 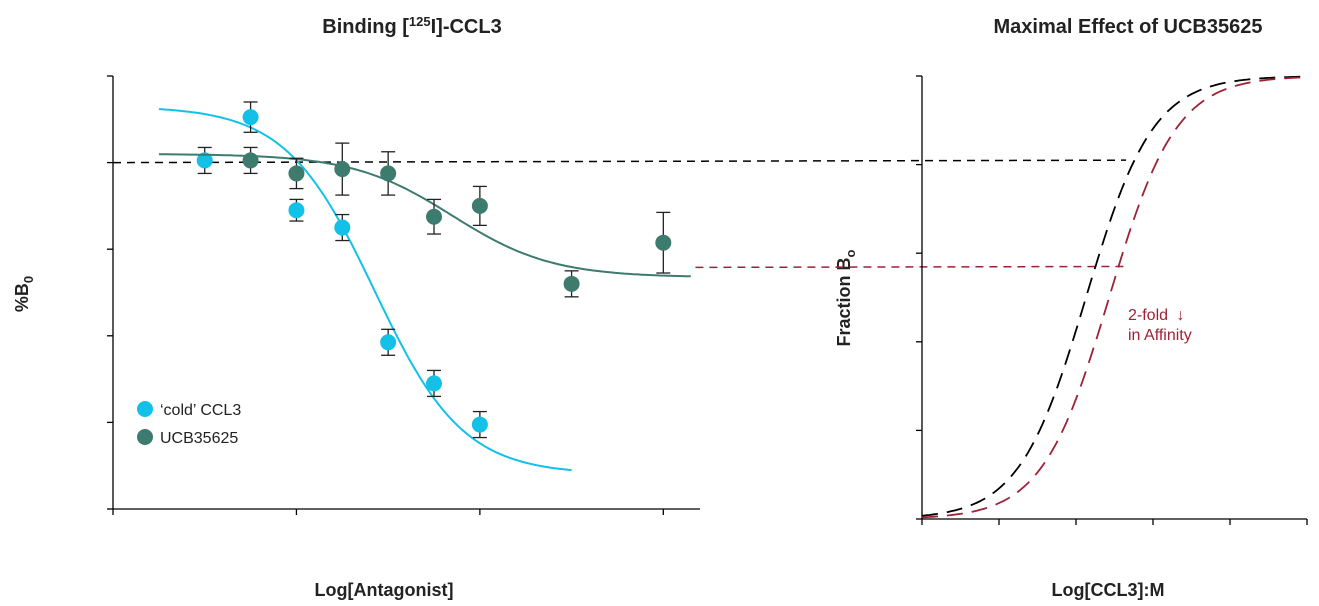 I want to click on legend: ‘cold’ CCL3 UCB35625, so click(x=189, y=424).